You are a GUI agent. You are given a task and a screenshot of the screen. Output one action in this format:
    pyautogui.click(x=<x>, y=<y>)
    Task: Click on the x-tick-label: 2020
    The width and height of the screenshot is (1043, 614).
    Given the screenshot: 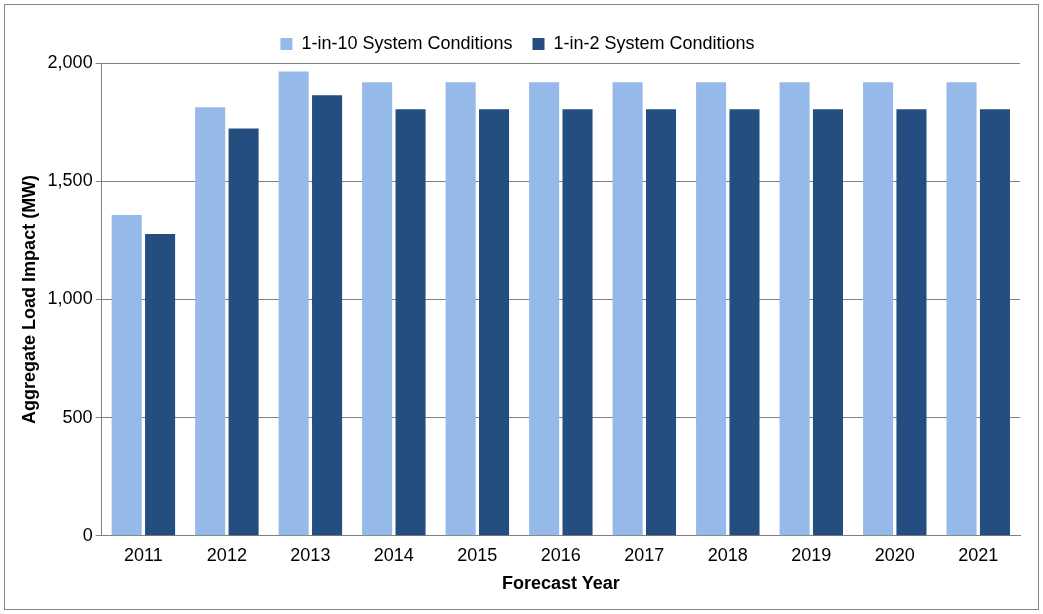 What is the action you would take?
    pyautogui.click(x=894, y=554)
    